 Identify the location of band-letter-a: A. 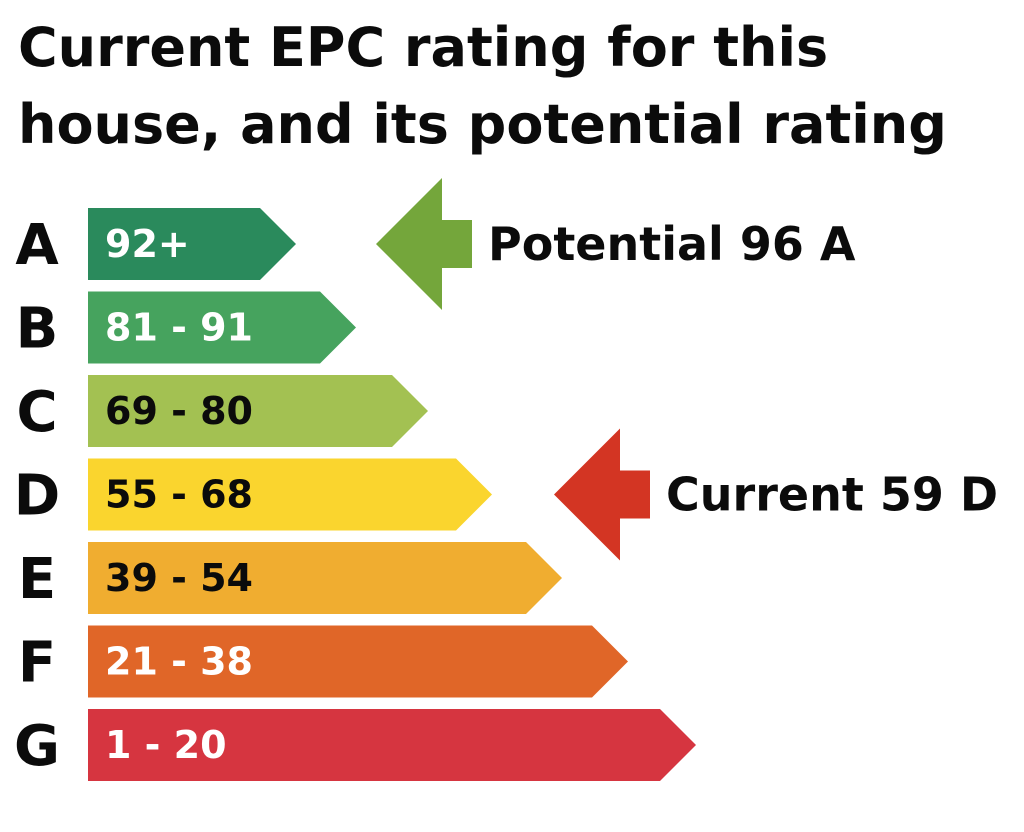
(37, 245).